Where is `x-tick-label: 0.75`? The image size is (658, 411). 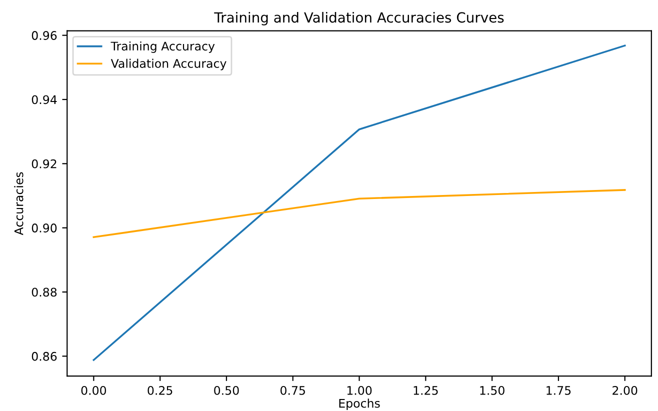
x-tick-label: 0.75 is located at coordinates (292, 390).